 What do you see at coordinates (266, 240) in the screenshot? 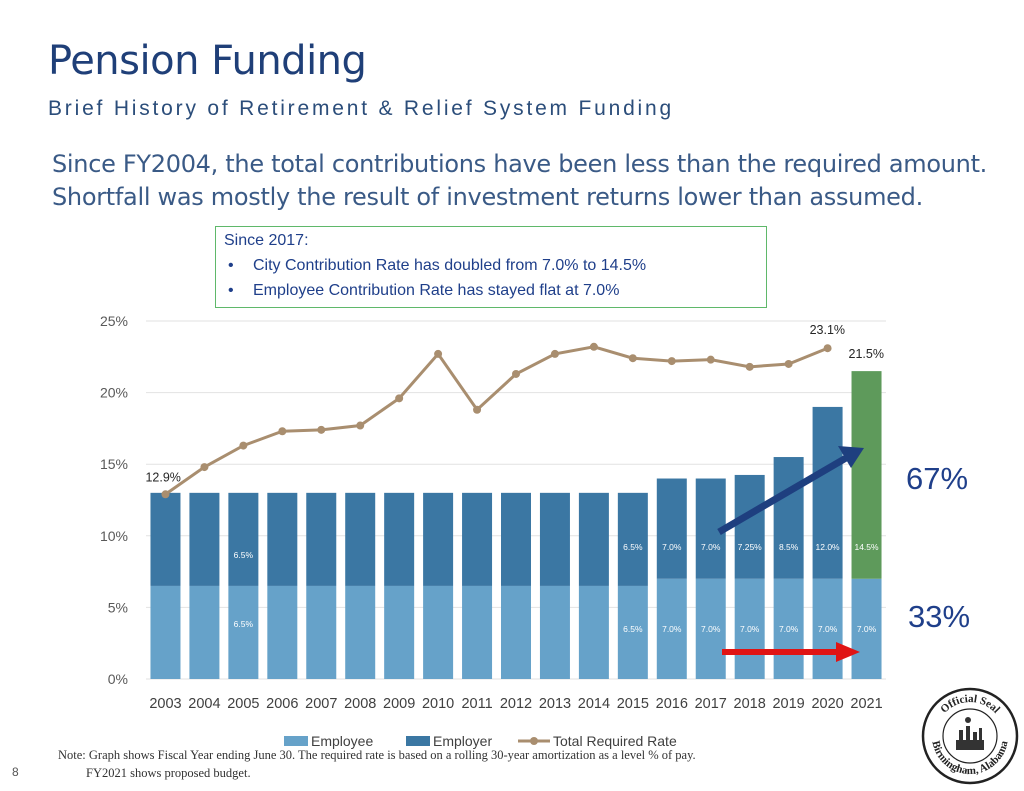
I see `callout-heading: Since 2017:` at bounding box center [266, 240].